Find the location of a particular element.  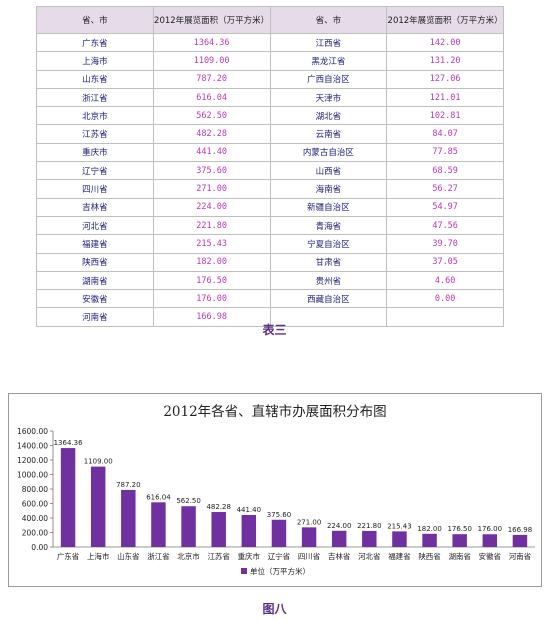

area-cell: 1364.36 is located at coordinates (211, 42).